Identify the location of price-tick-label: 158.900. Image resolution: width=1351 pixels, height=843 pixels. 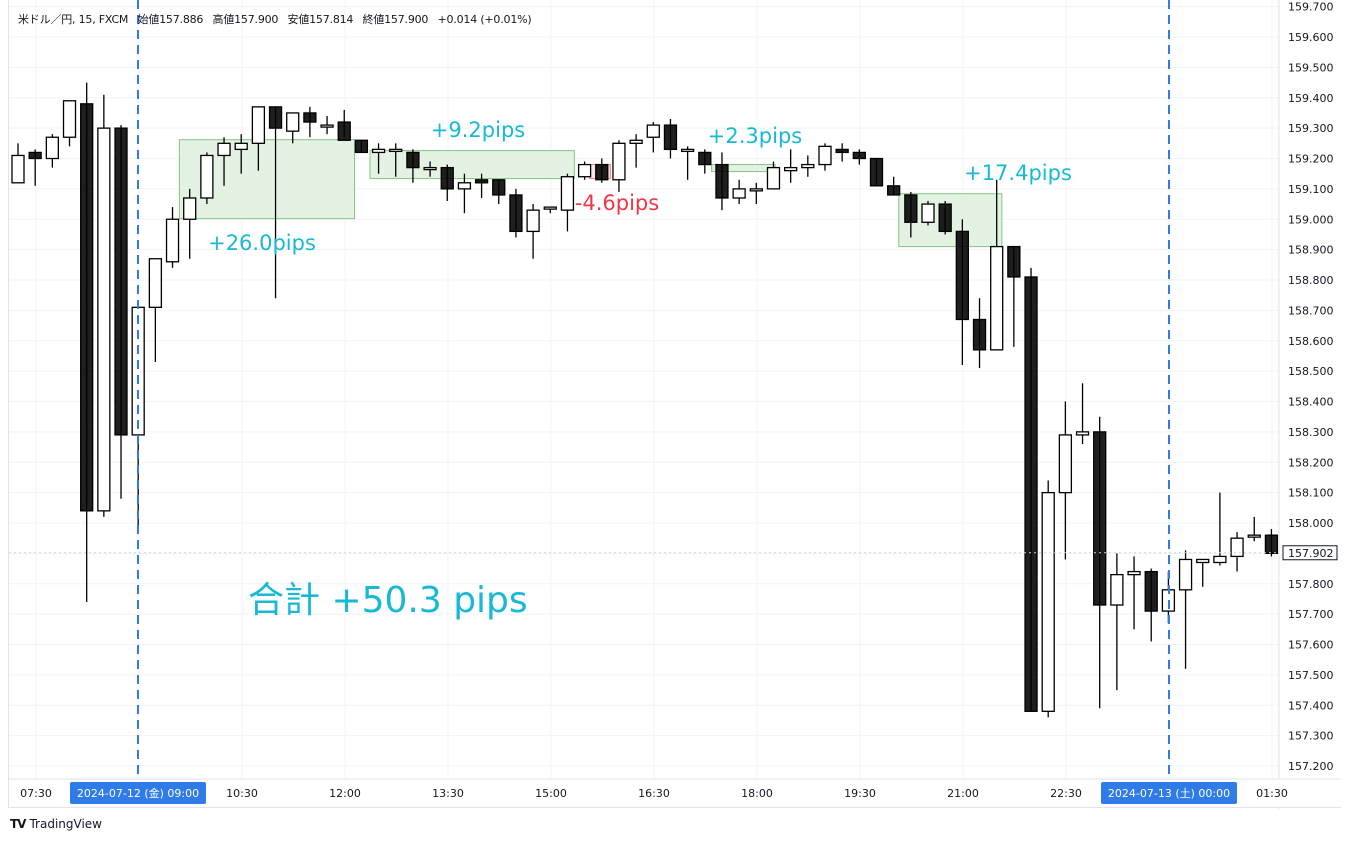
(1311, 250).